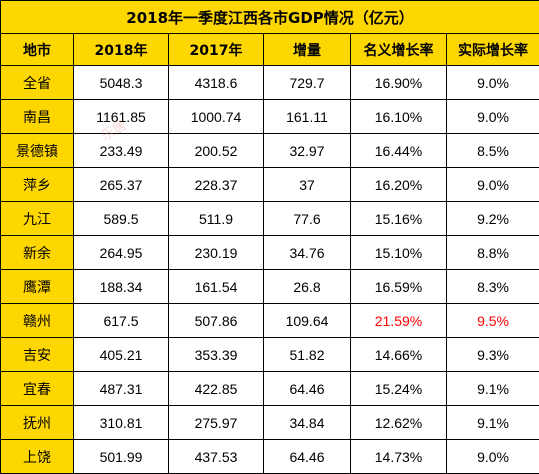 The width and height of the screenshot is (539, 474). I want to click on header-row: 地市 2018年 2017年 增量 名义增长率 实际增长率, so click(270, 50).